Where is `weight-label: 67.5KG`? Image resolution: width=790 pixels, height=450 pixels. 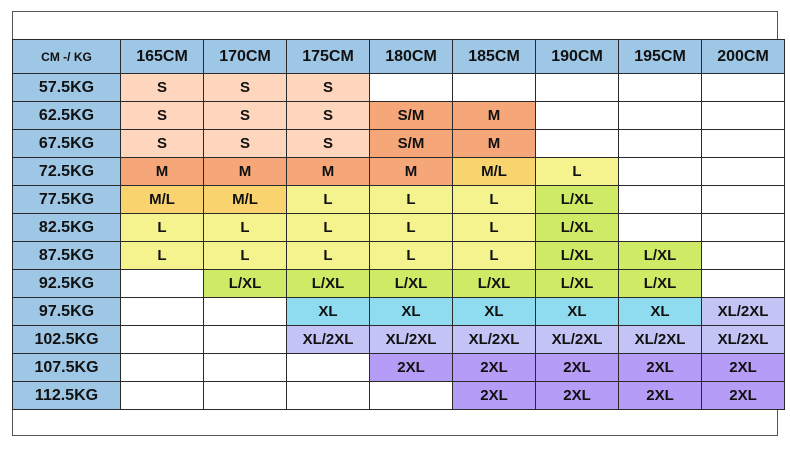
weight-label: 67.5KG is located at coordinates (66, 143).